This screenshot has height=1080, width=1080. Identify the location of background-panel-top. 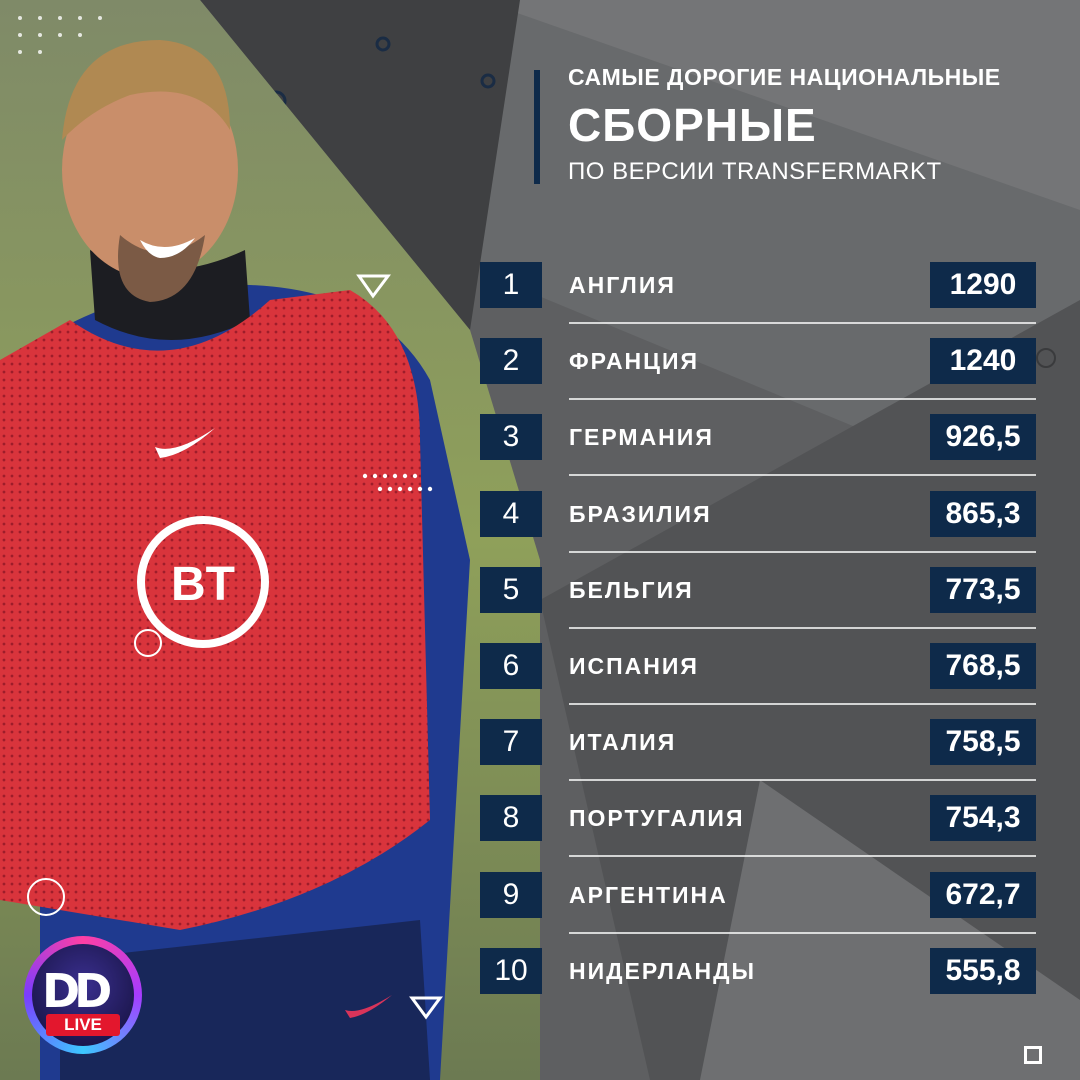
(780, 105).